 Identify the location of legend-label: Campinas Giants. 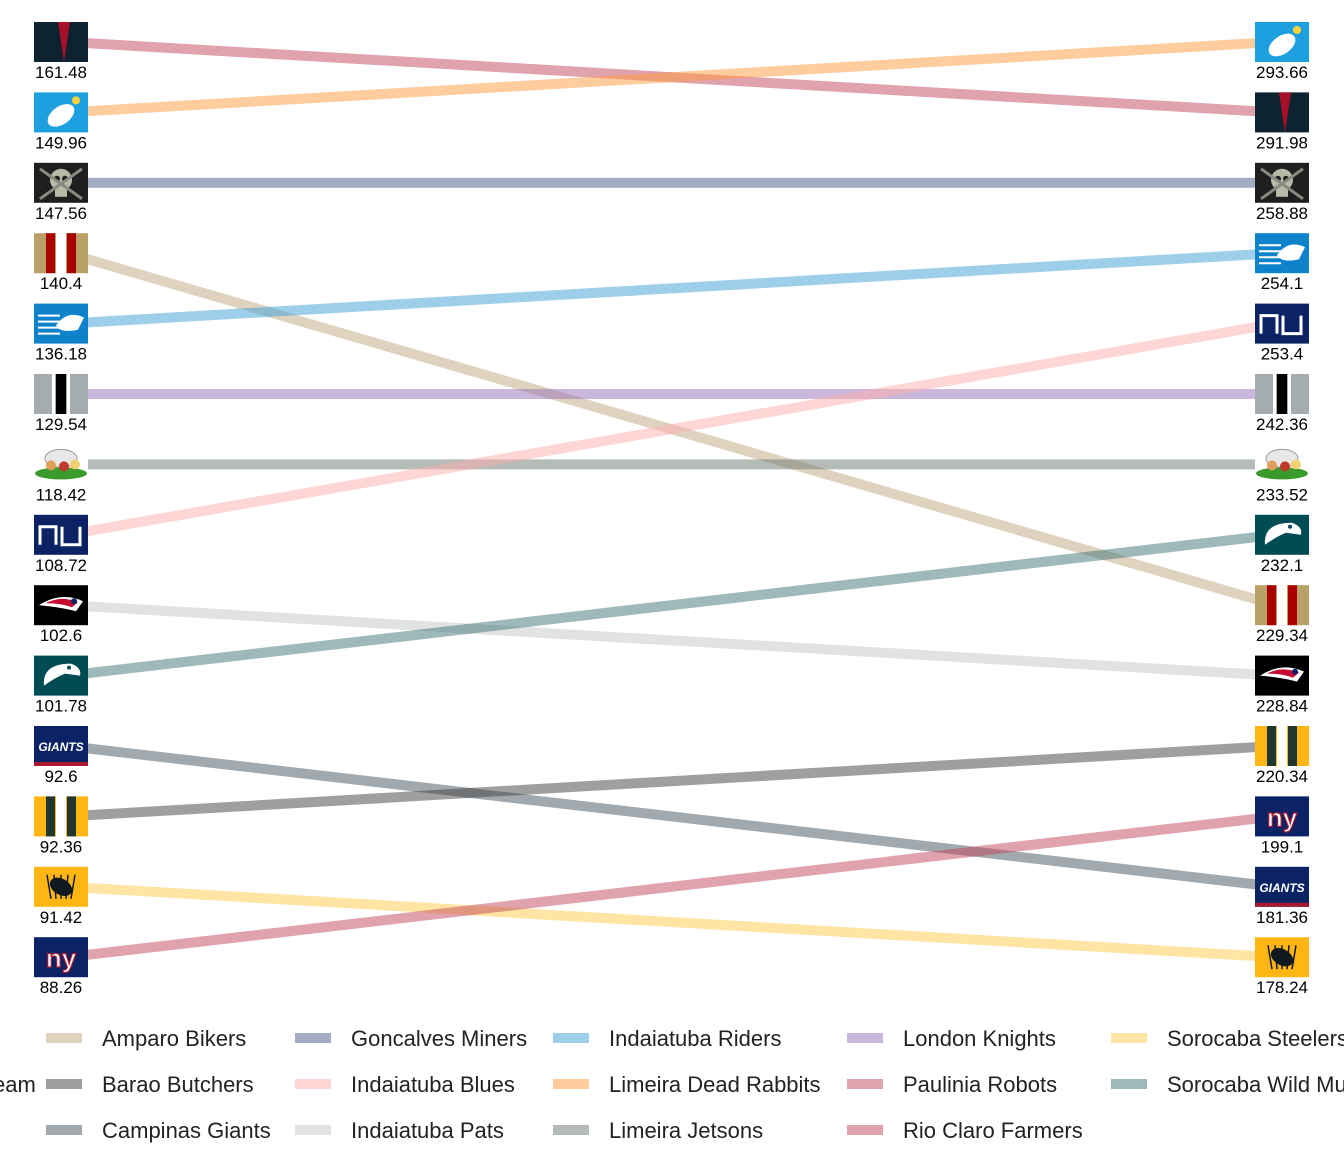
(186, 1130).